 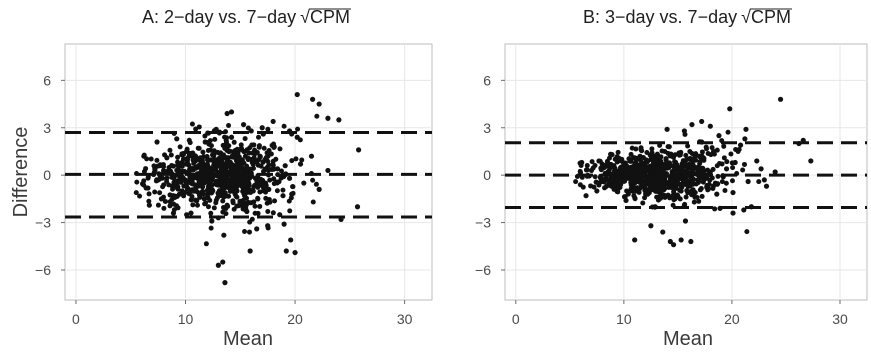 What do you see at coordinates (483, 270) in the screenshot?
I see `y-tick-label-2-1: −6` at bounding box center [483, 270].